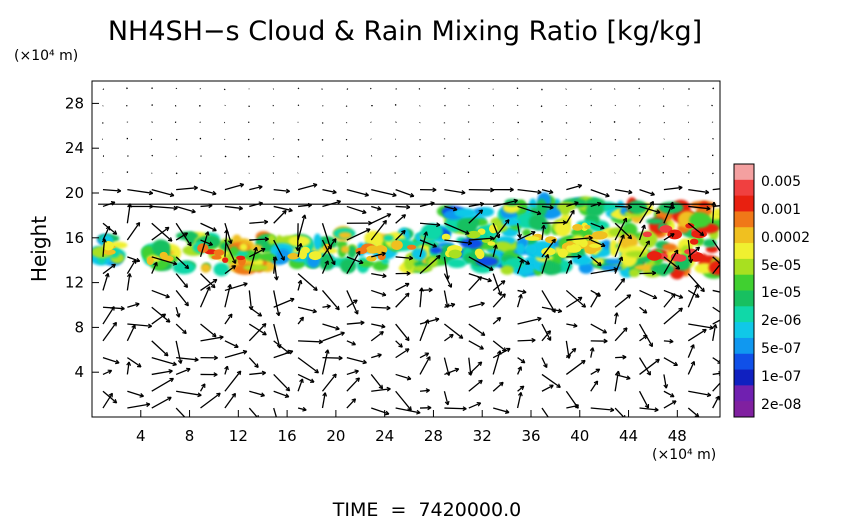 Image resolution: width=854 pixels, height=519 pixels. I want to click on colorbar-label: 1e-07, so click(781, 377).